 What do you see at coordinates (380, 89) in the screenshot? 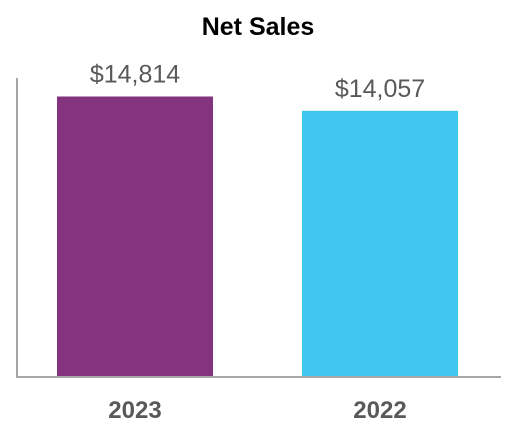
I see `data-label-2022: $14,057` at bounding box center [380, 89].